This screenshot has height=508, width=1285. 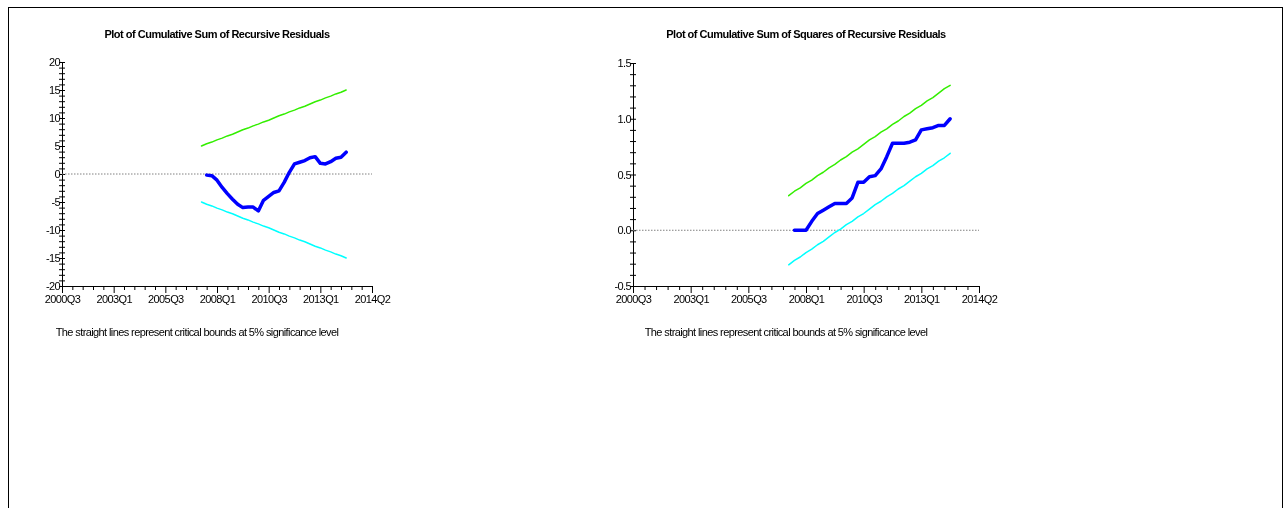 I want to click on y-tick-label: -5, so click(x=56, y=202).